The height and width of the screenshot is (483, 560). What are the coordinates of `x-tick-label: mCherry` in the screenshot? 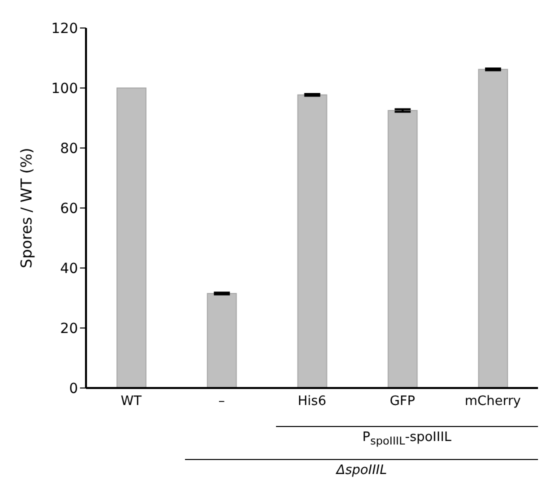 It's located at (493, 402).